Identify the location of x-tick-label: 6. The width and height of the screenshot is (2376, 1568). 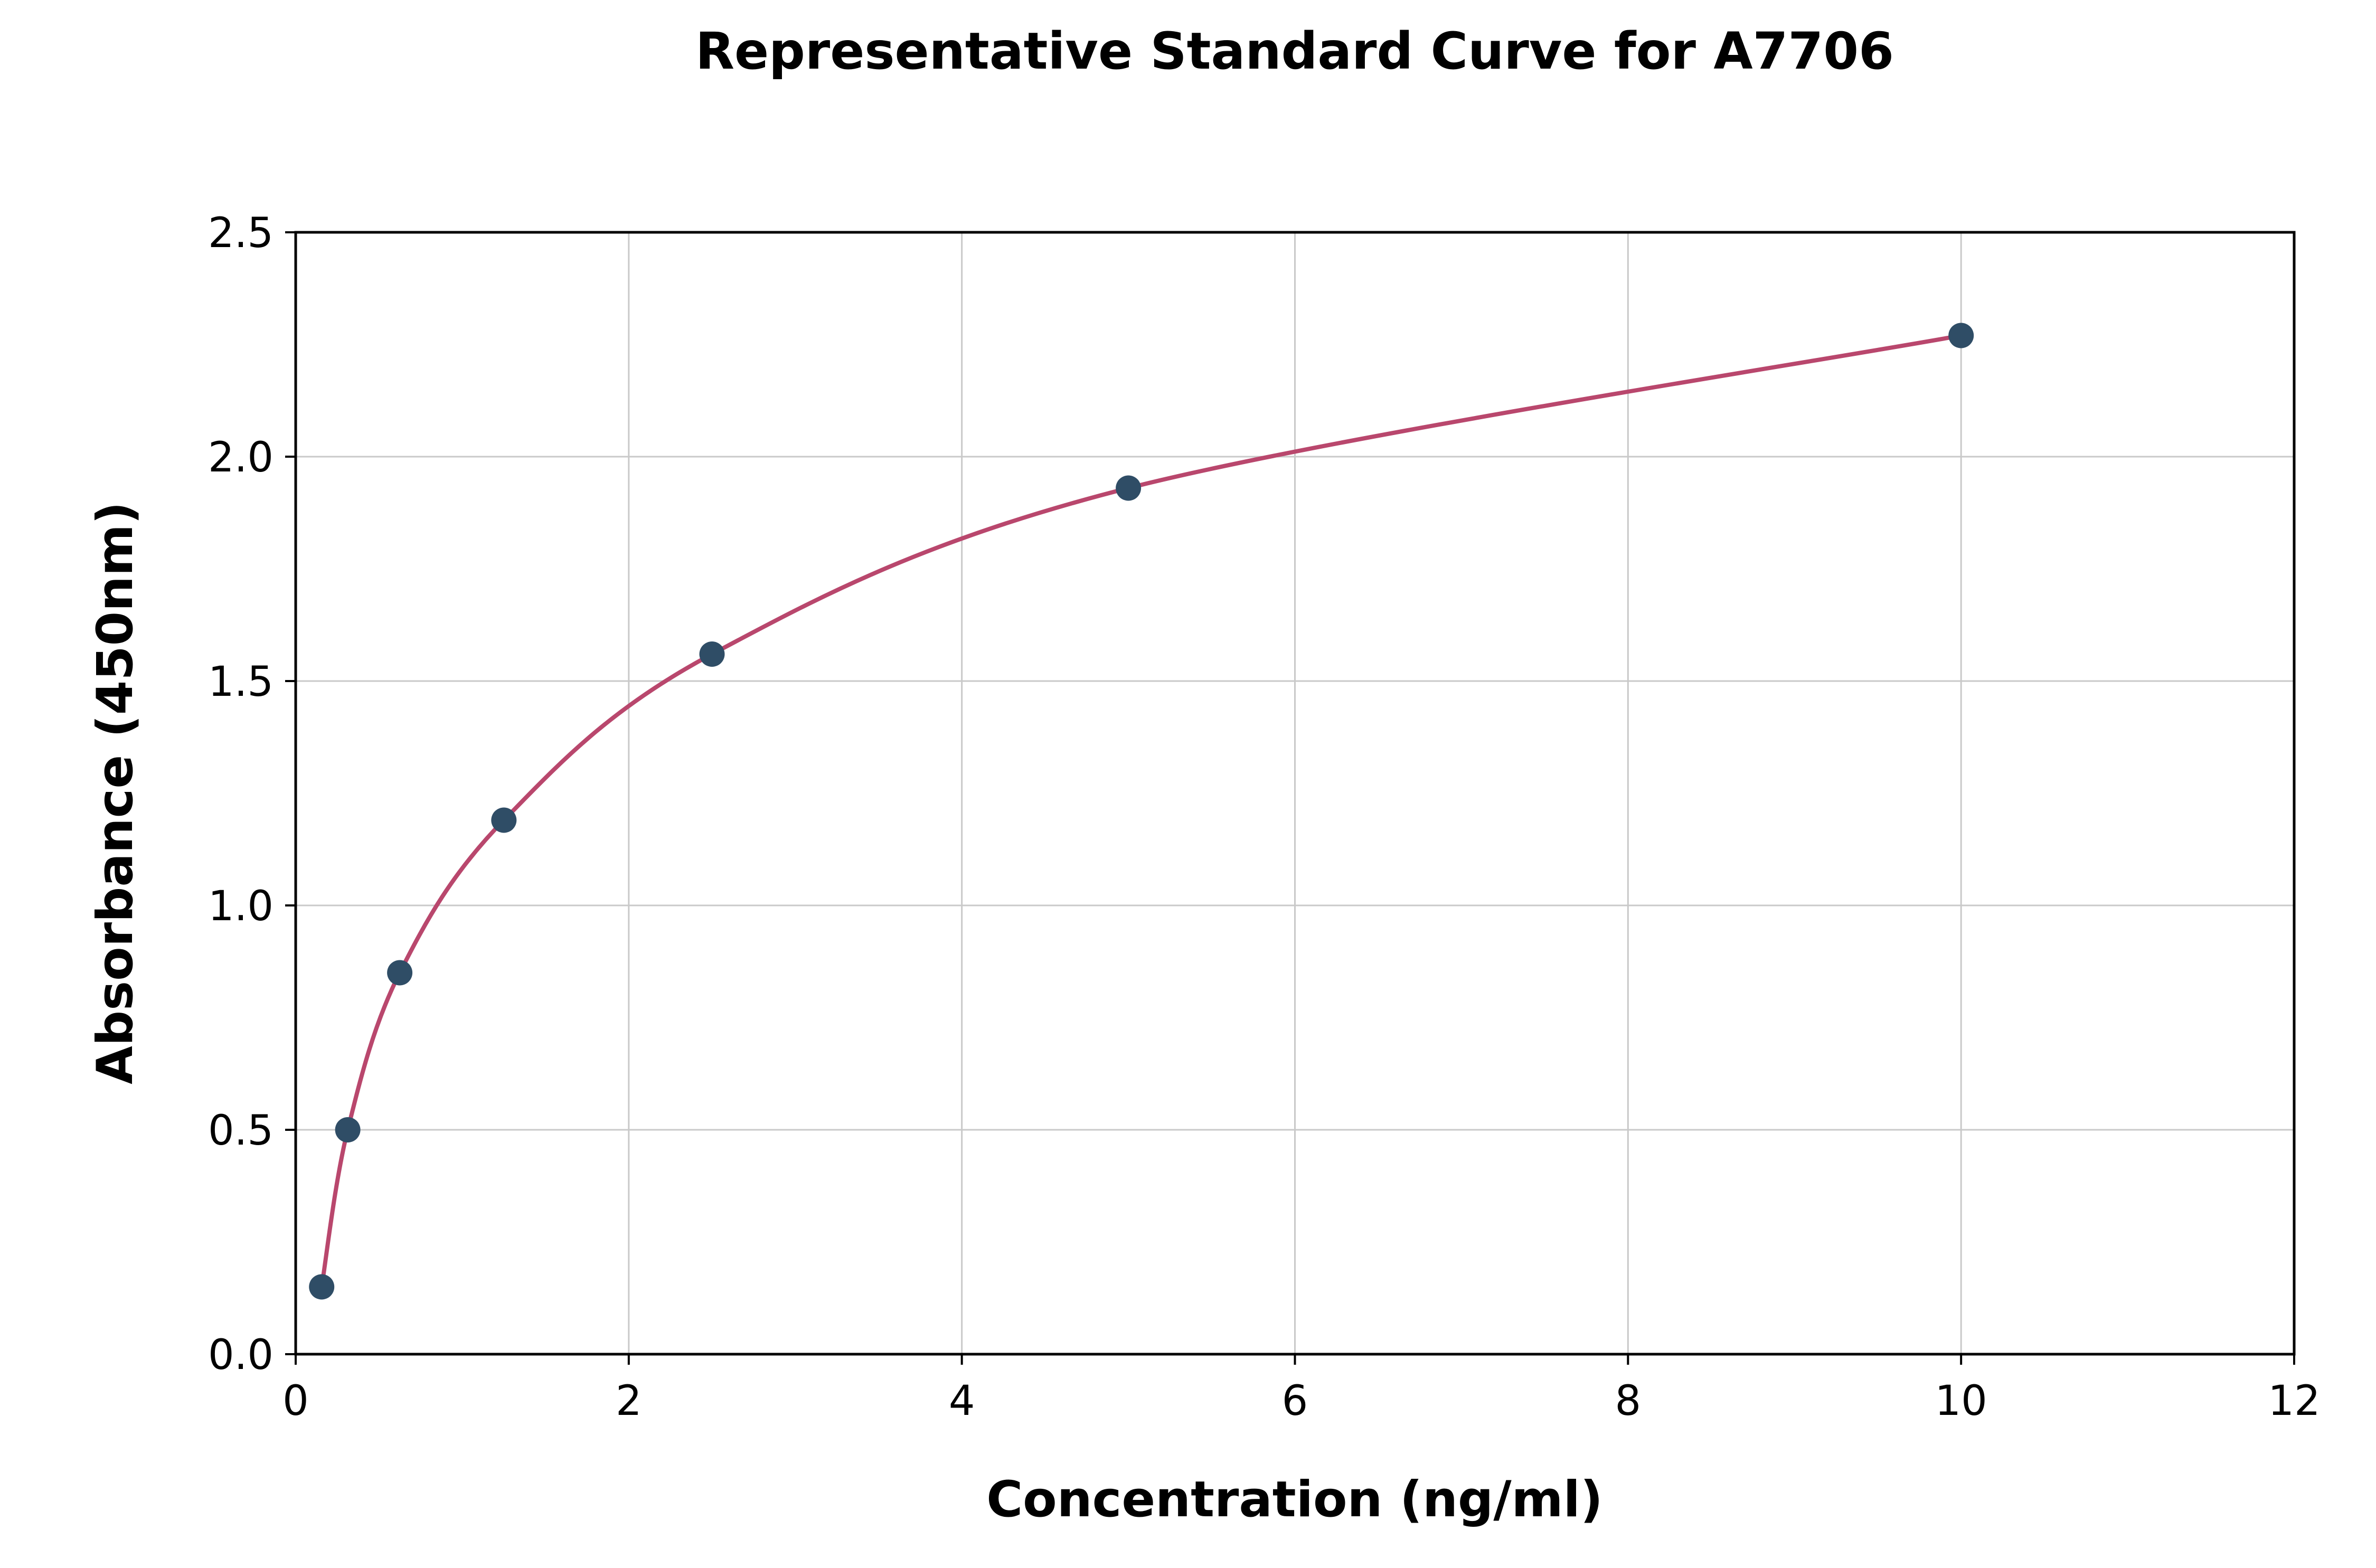
(1295, 1401).